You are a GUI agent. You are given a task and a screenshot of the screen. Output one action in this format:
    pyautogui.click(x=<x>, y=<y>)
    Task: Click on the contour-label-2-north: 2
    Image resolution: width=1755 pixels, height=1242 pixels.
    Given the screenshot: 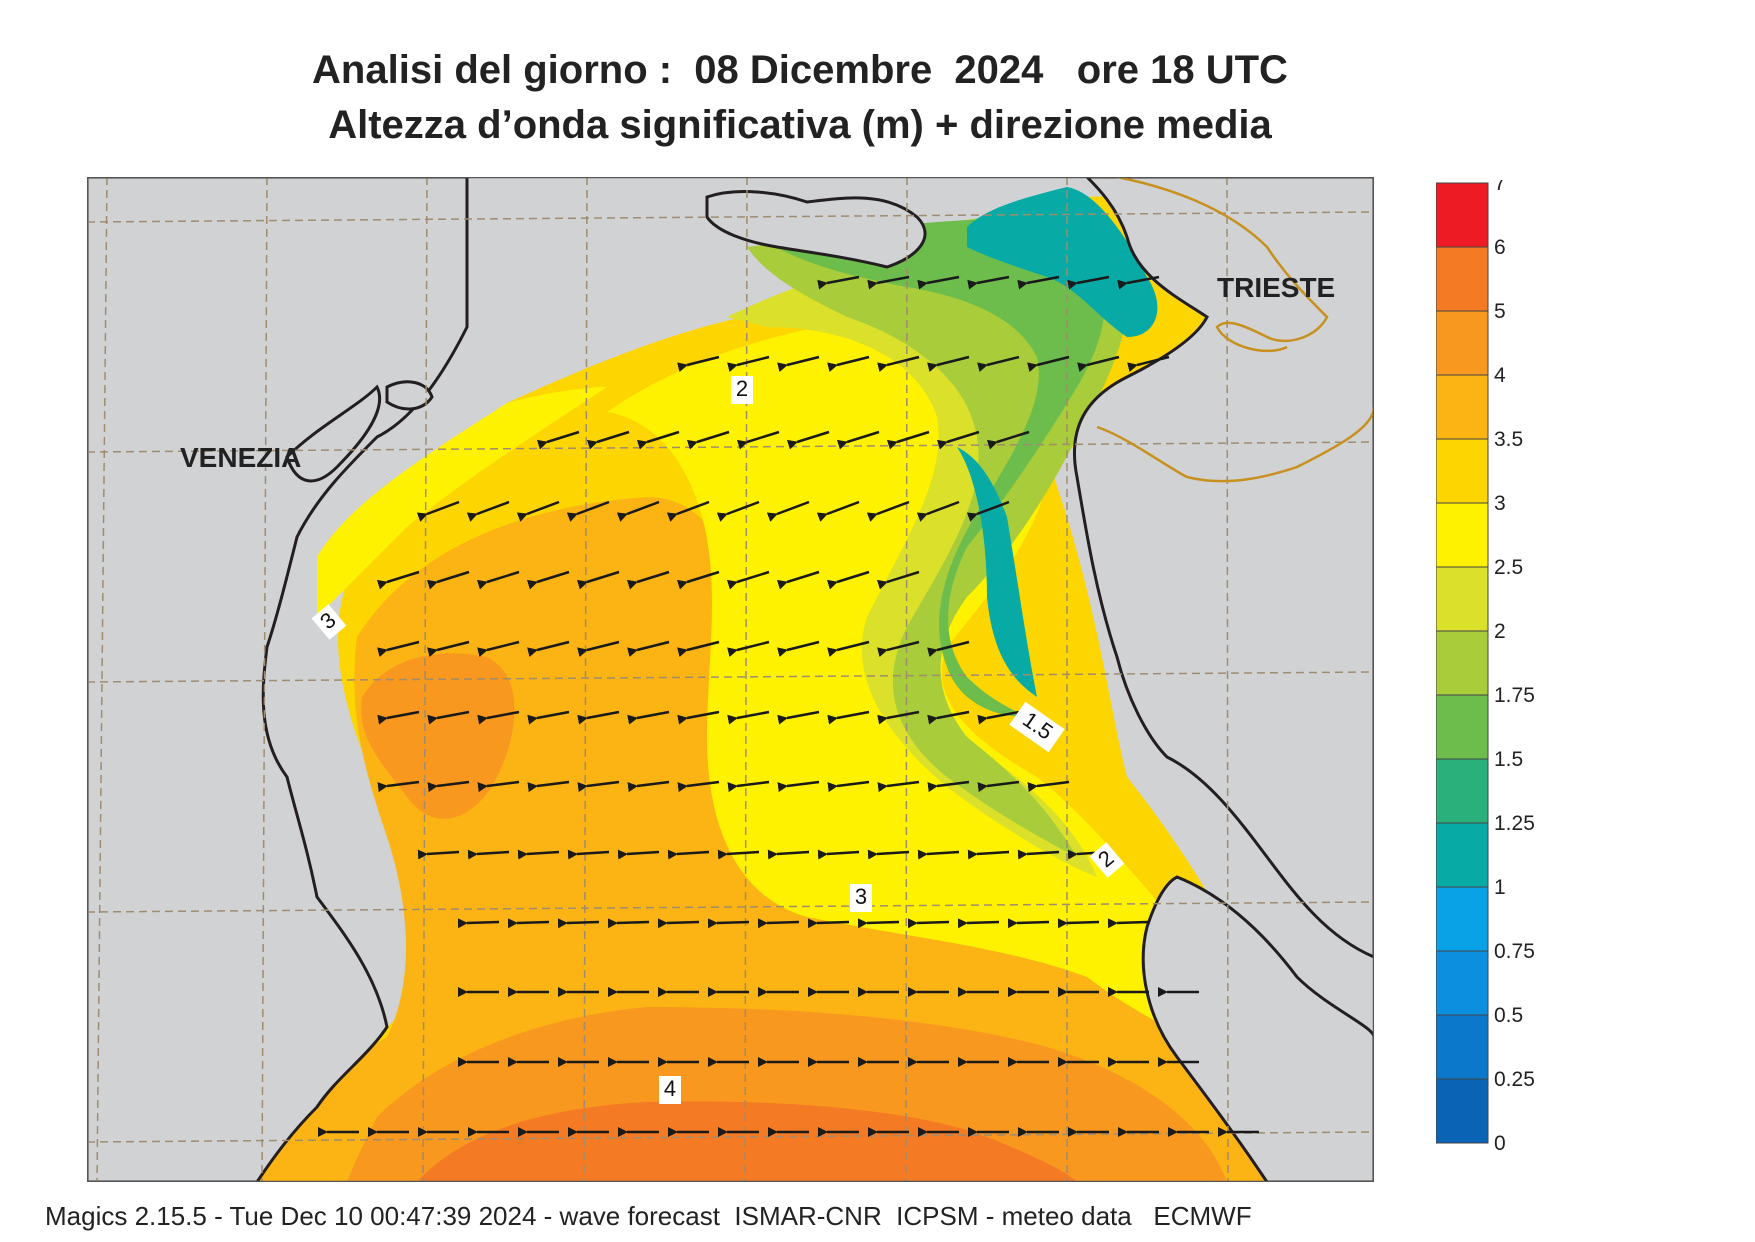 What is the action you would take?
    pyautogui.click(x=742, y=388)
    